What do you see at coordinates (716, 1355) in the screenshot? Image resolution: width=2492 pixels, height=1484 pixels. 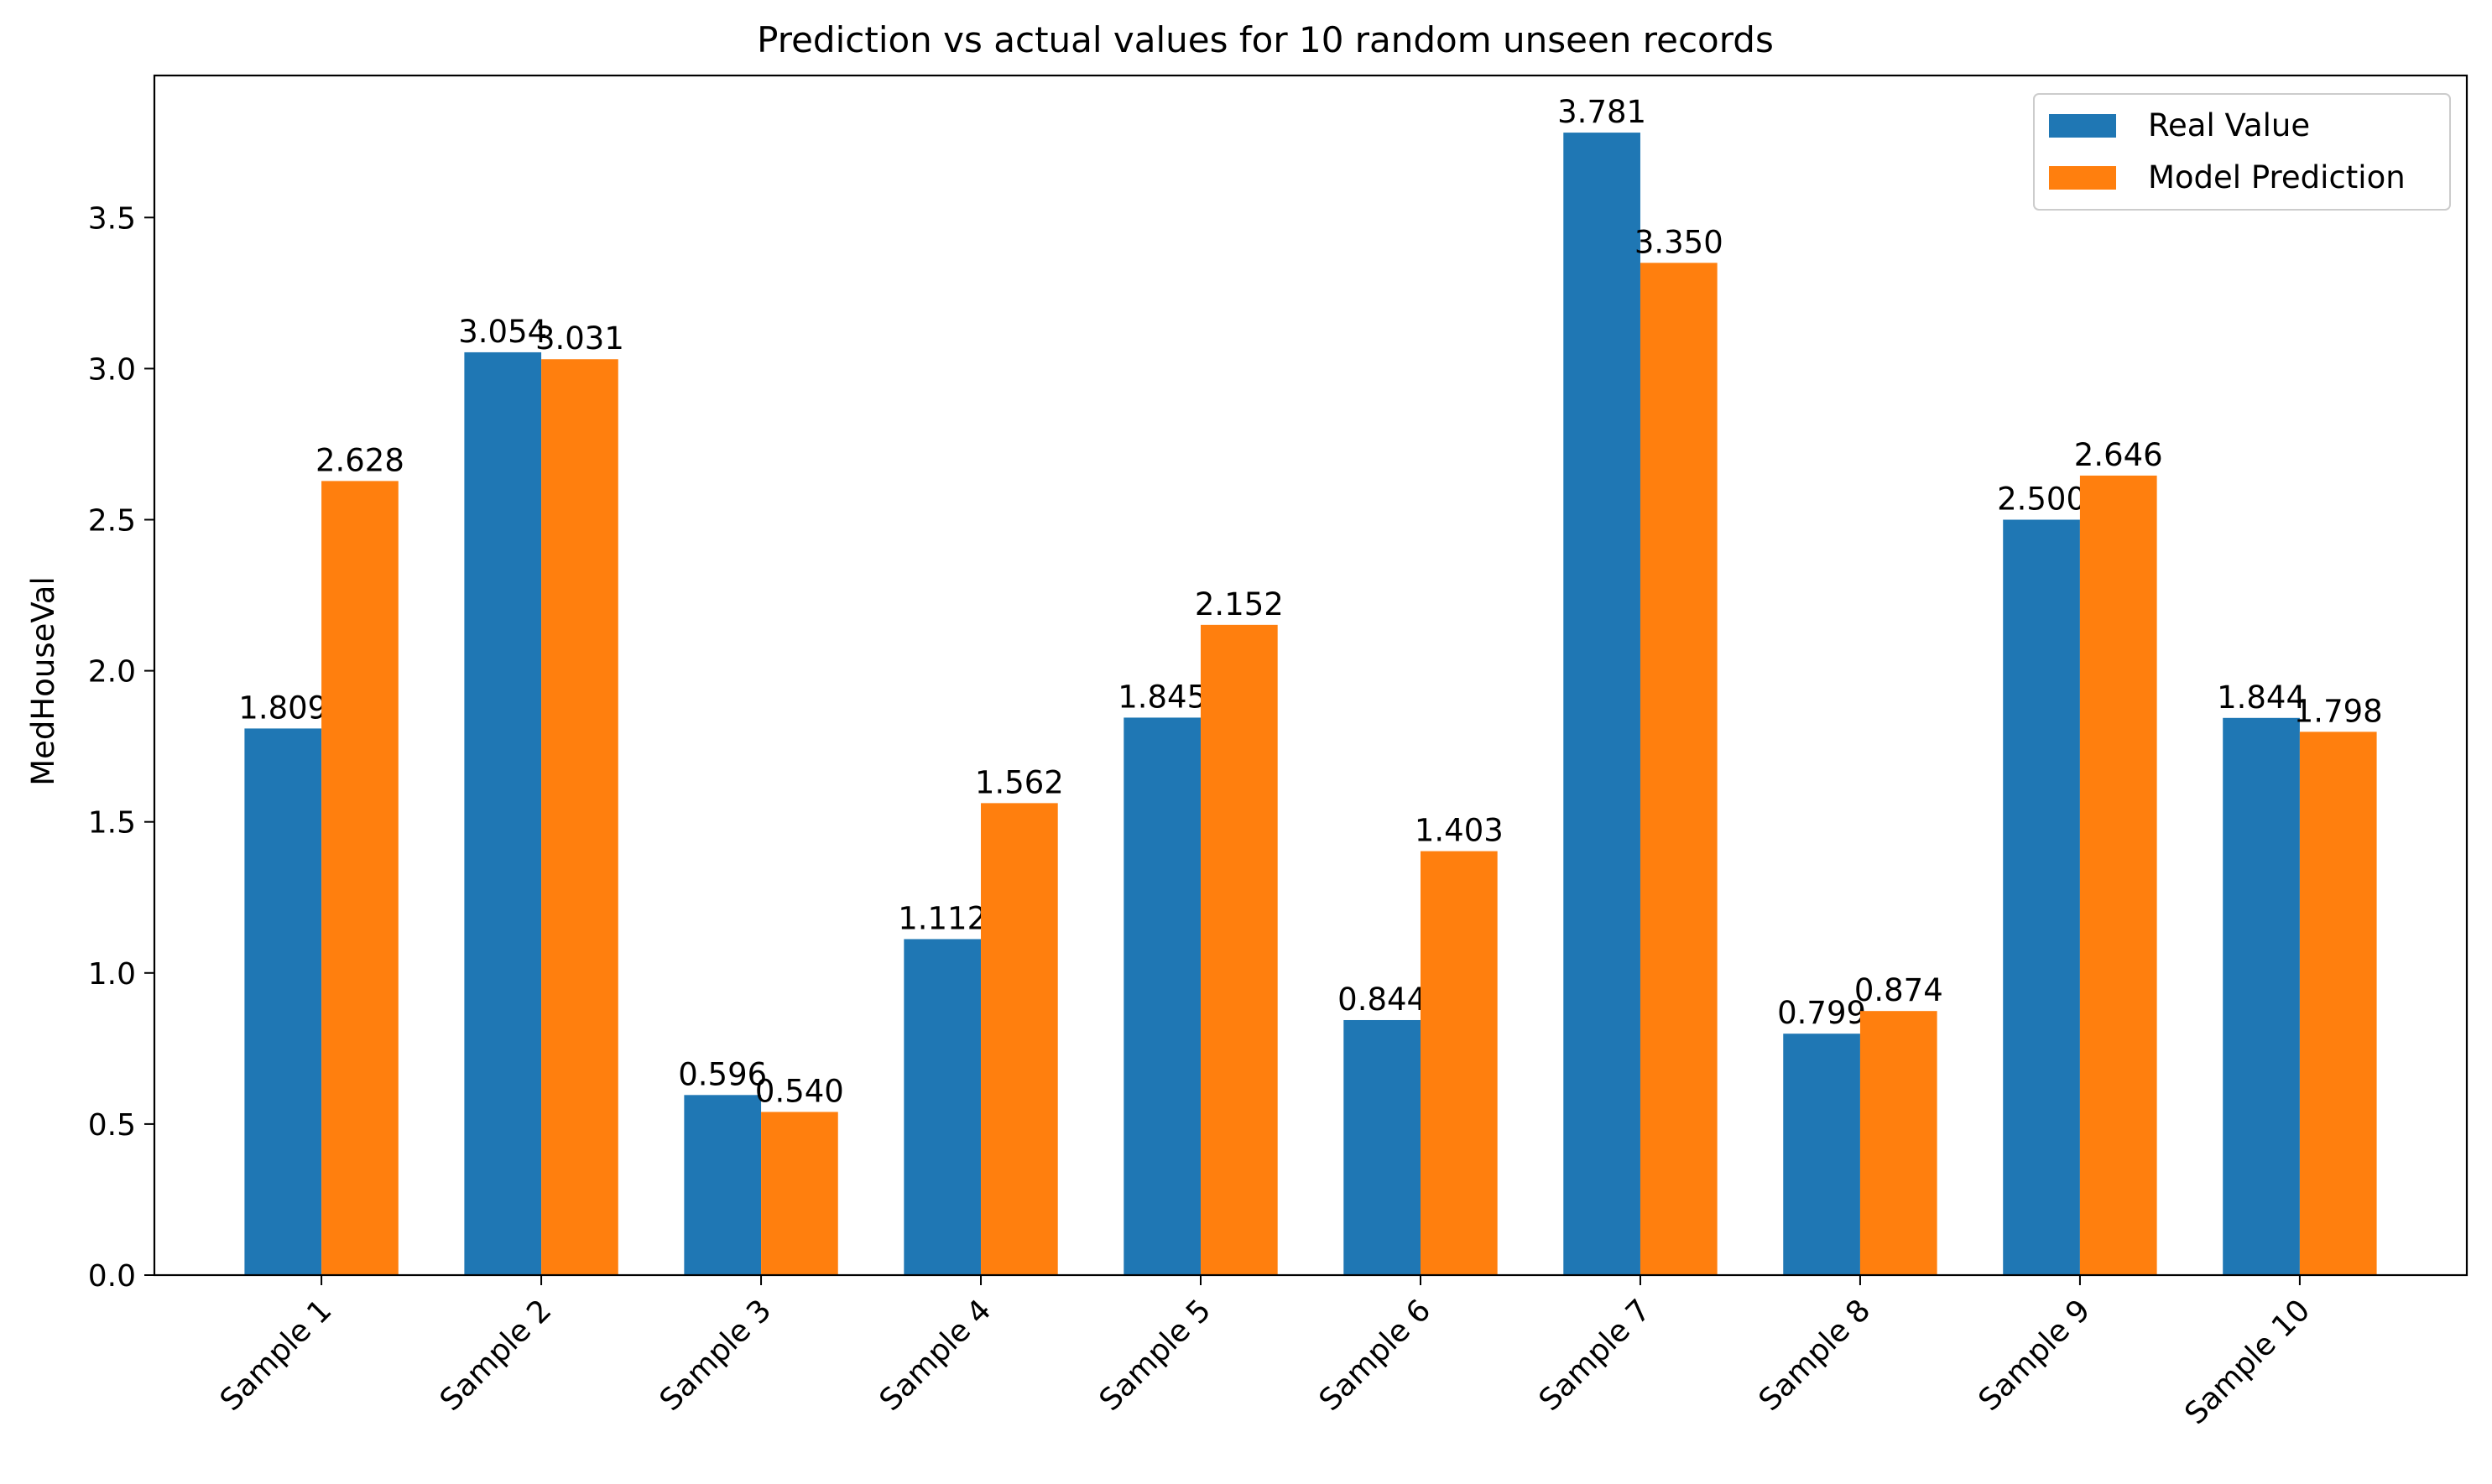 I see `x-tick-label: Sample 3` at bounding box center [716, 1355].